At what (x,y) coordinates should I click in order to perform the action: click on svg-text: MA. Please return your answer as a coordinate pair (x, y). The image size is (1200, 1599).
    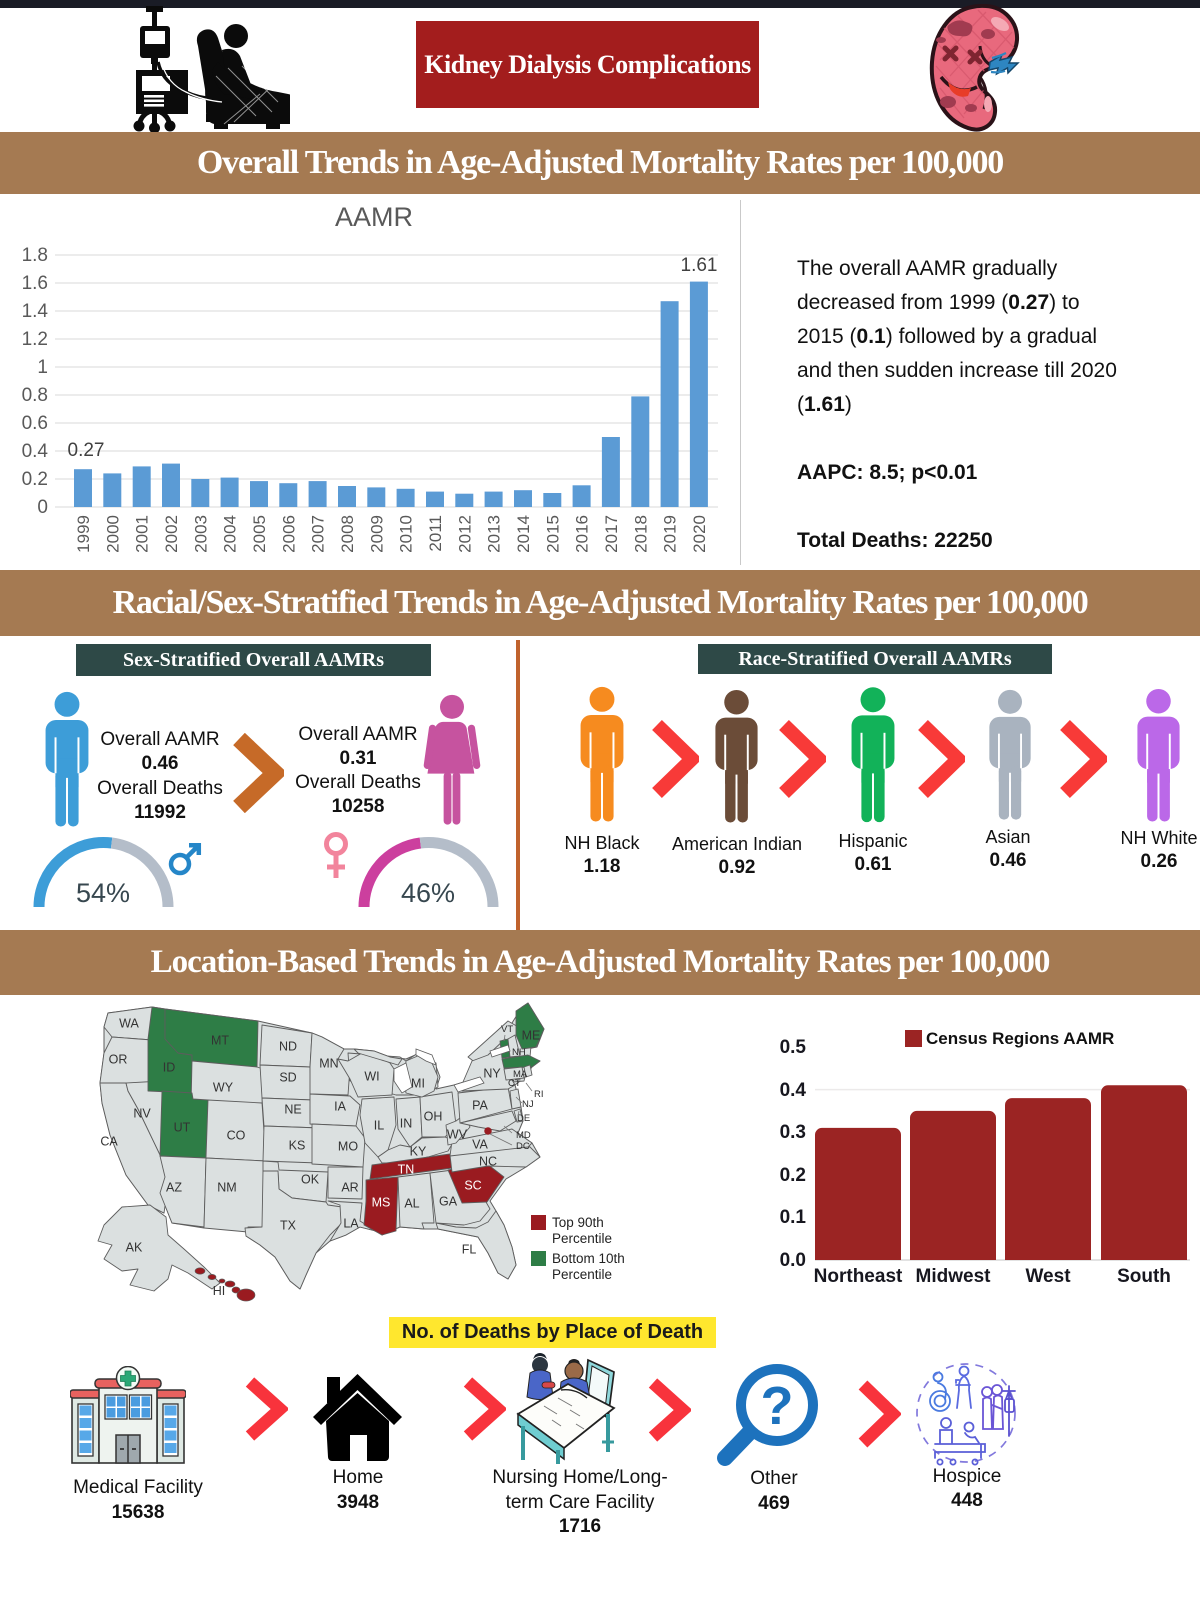
    Looking at the image, I should click on (520, 1074).